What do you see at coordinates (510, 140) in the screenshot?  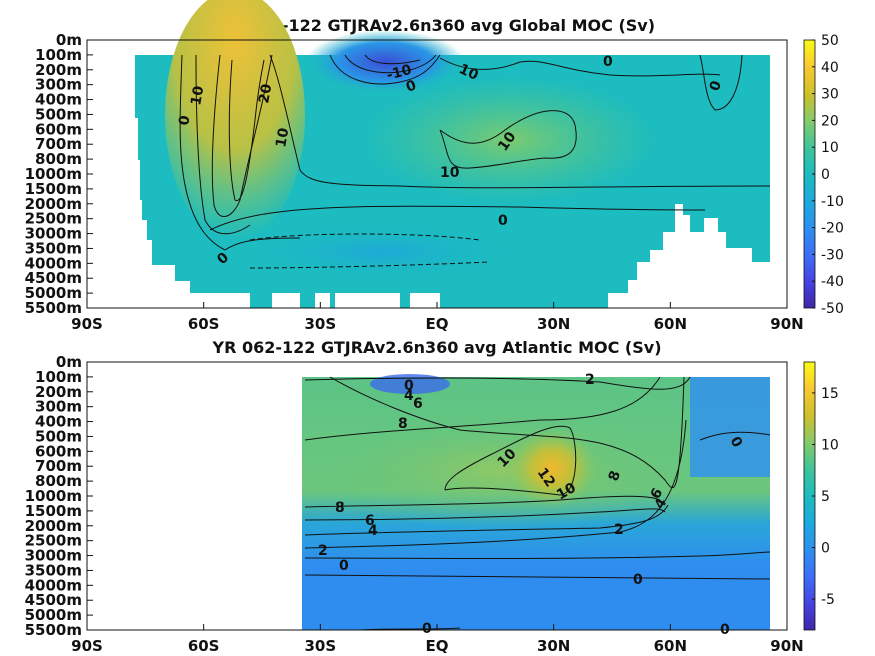 I see `global-north-cell` at bounding box center [510, 140].